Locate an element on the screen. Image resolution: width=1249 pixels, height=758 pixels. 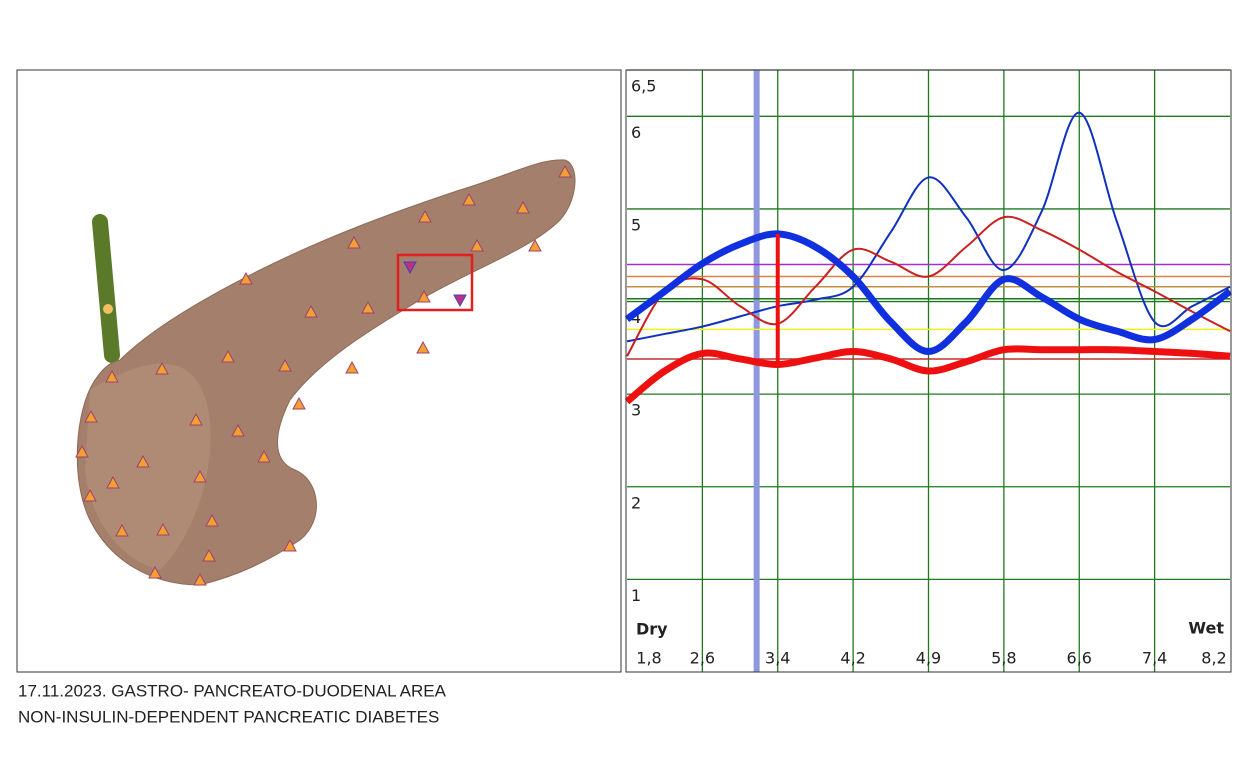
x-tick-label: 2,6 is located at coordinates (702, 658).